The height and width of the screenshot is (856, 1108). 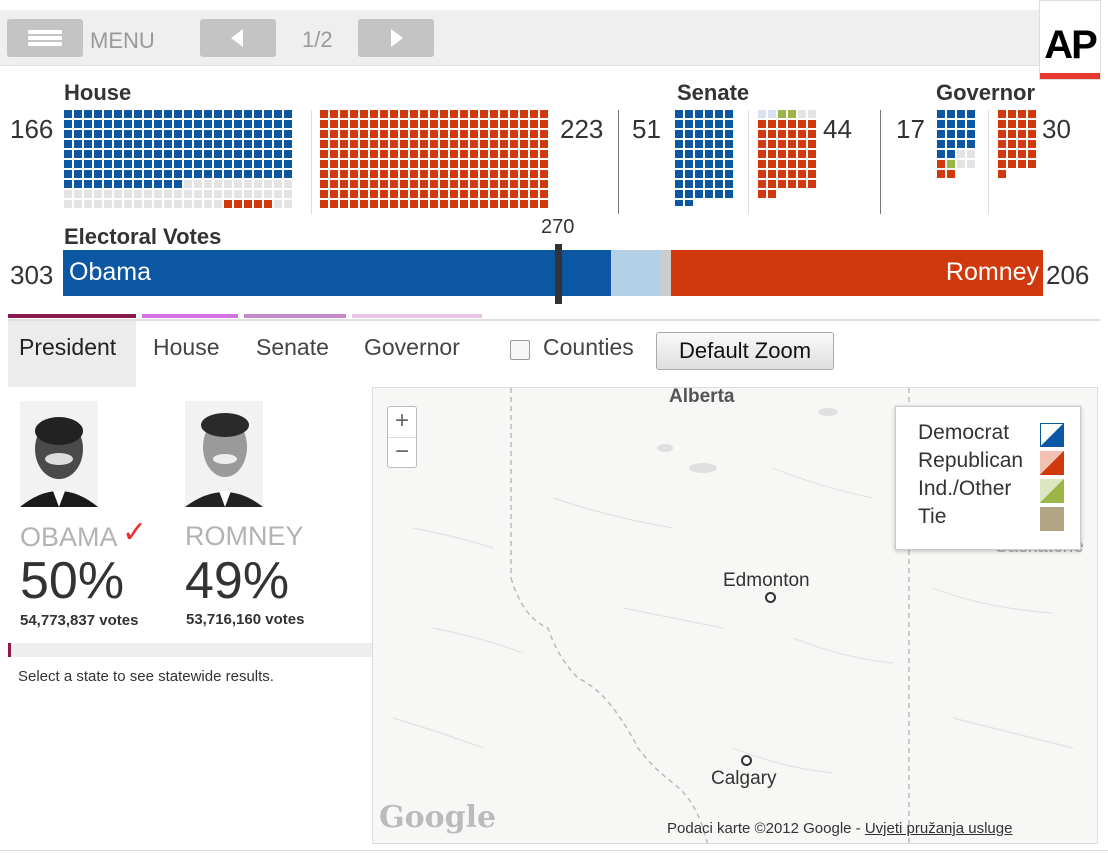 What do you see at coordinates (68, 347) in the screenshot?
I see `tab-president: President` at bounding box center [68, 347].